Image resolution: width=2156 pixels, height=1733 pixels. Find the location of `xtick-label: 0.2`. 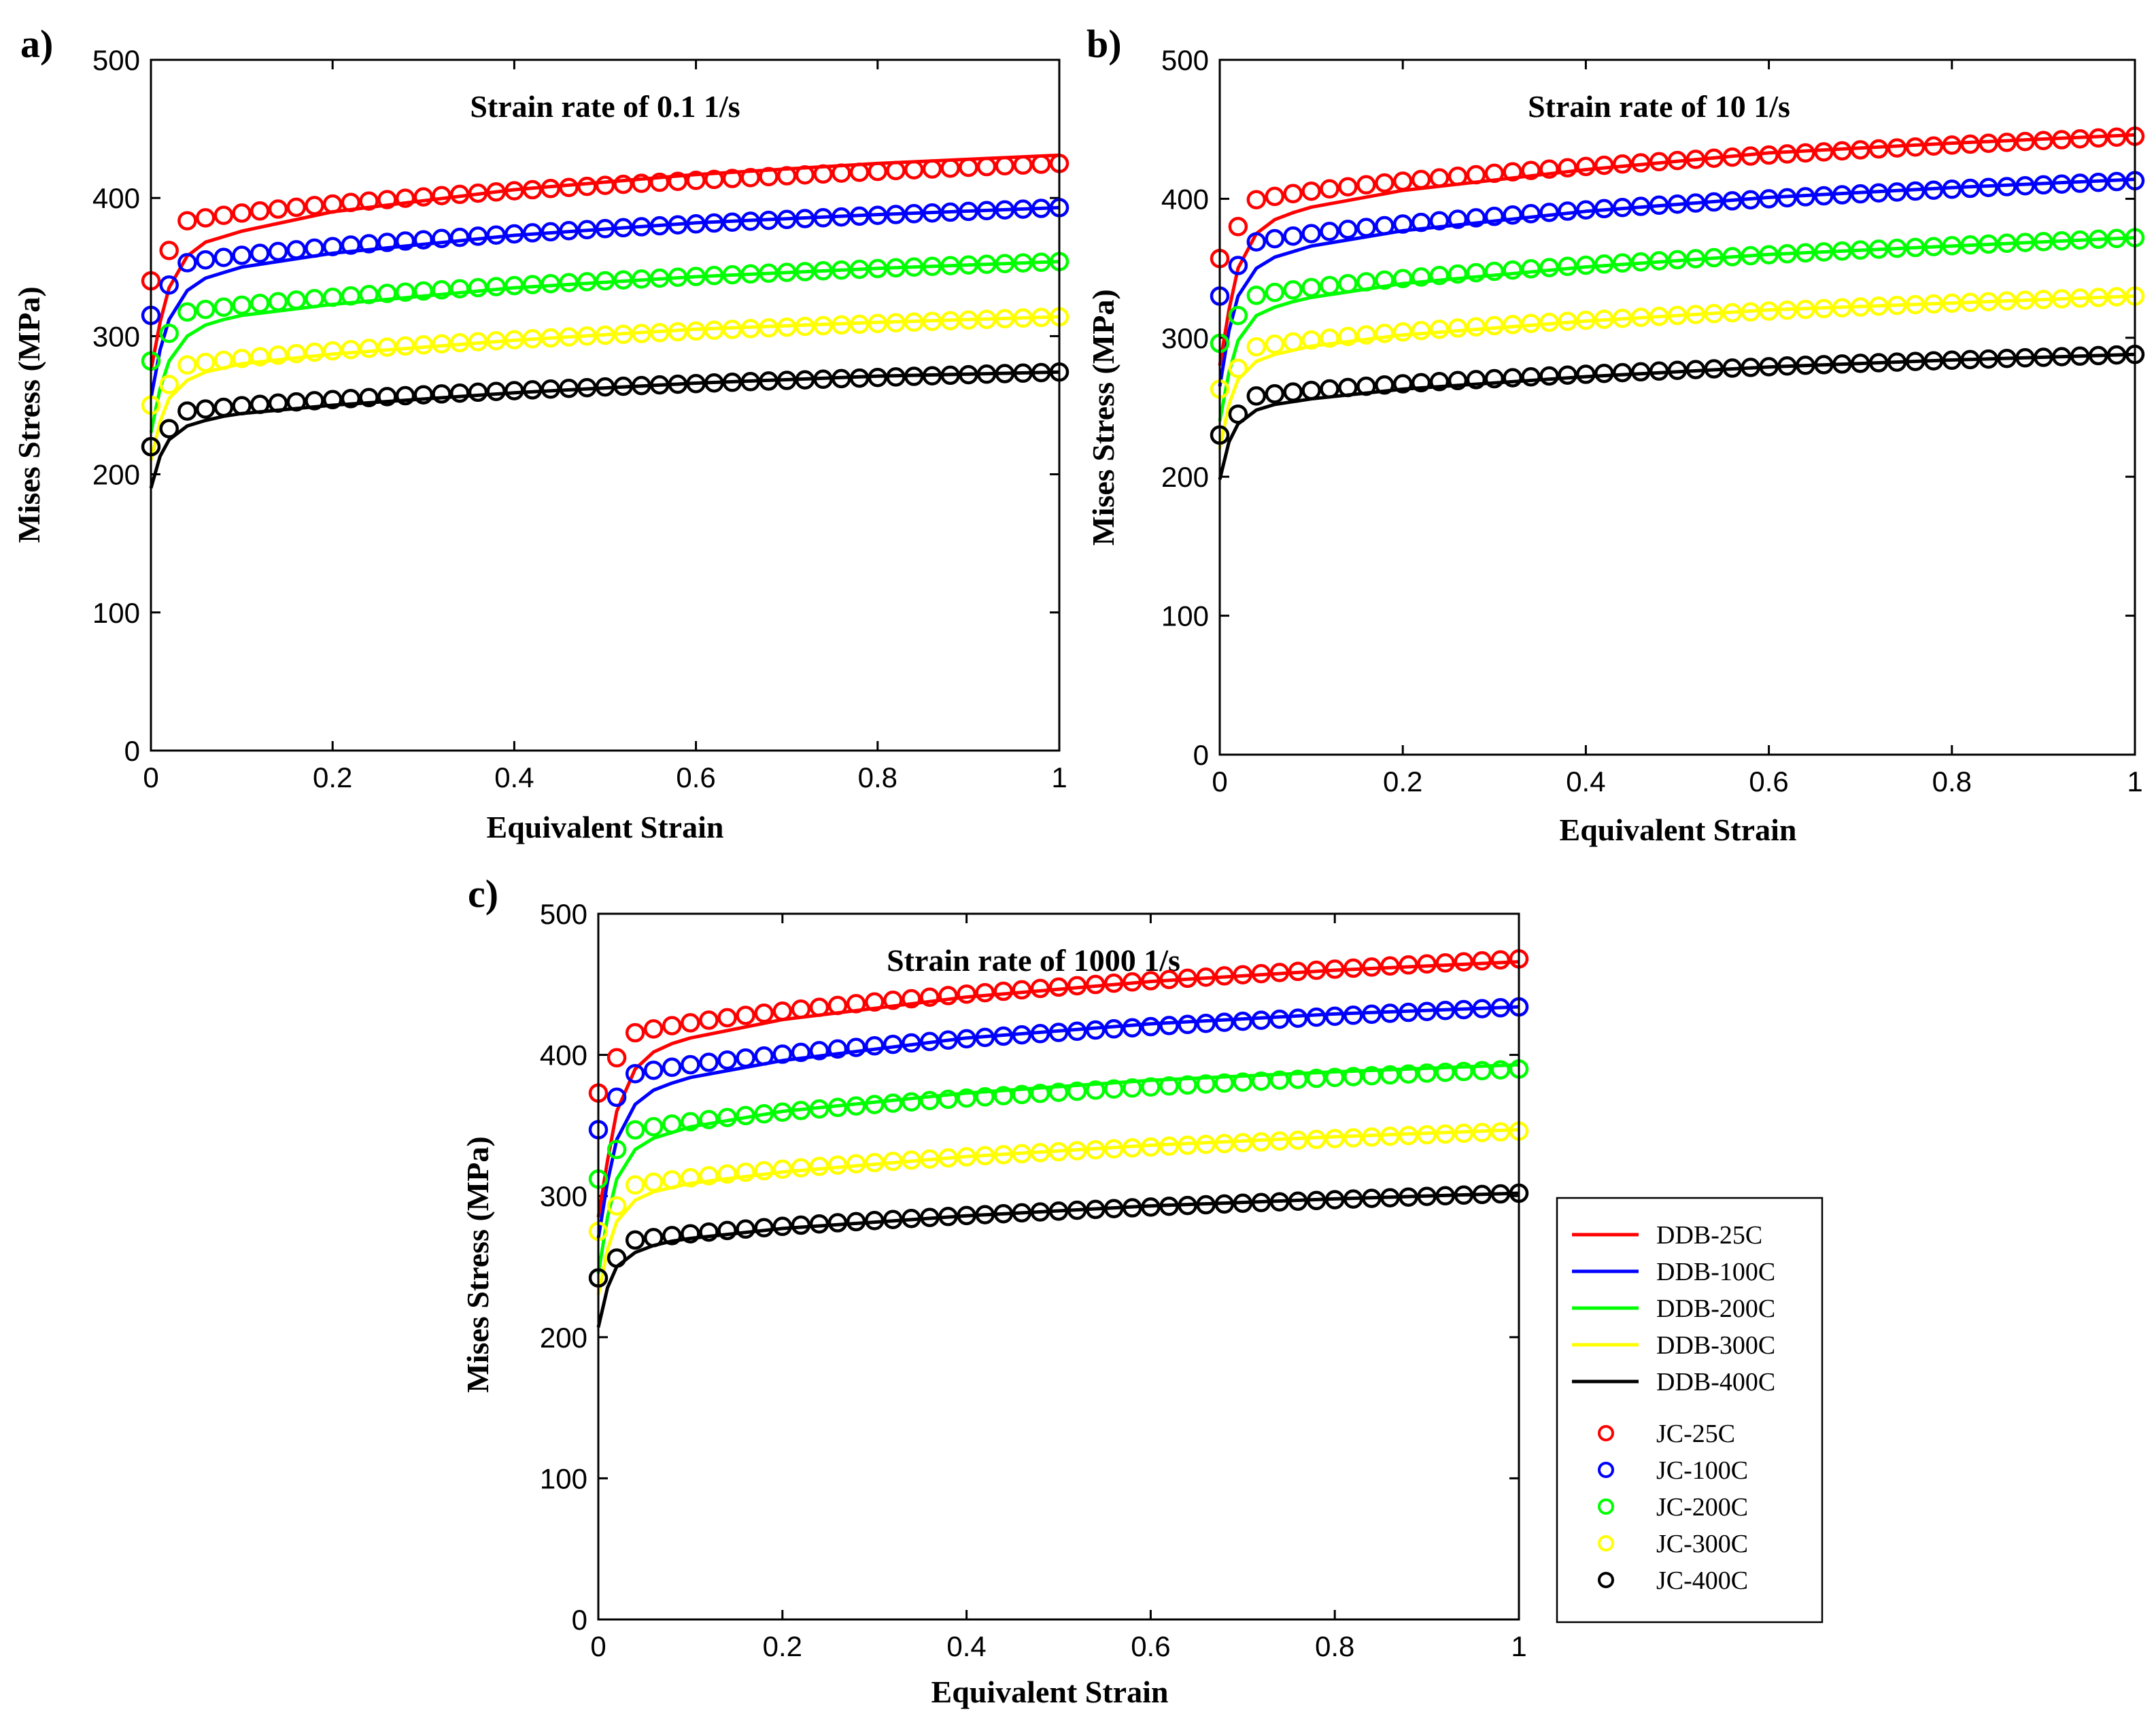

xtick-label: 0.2 is located at coordinates (332, 777).